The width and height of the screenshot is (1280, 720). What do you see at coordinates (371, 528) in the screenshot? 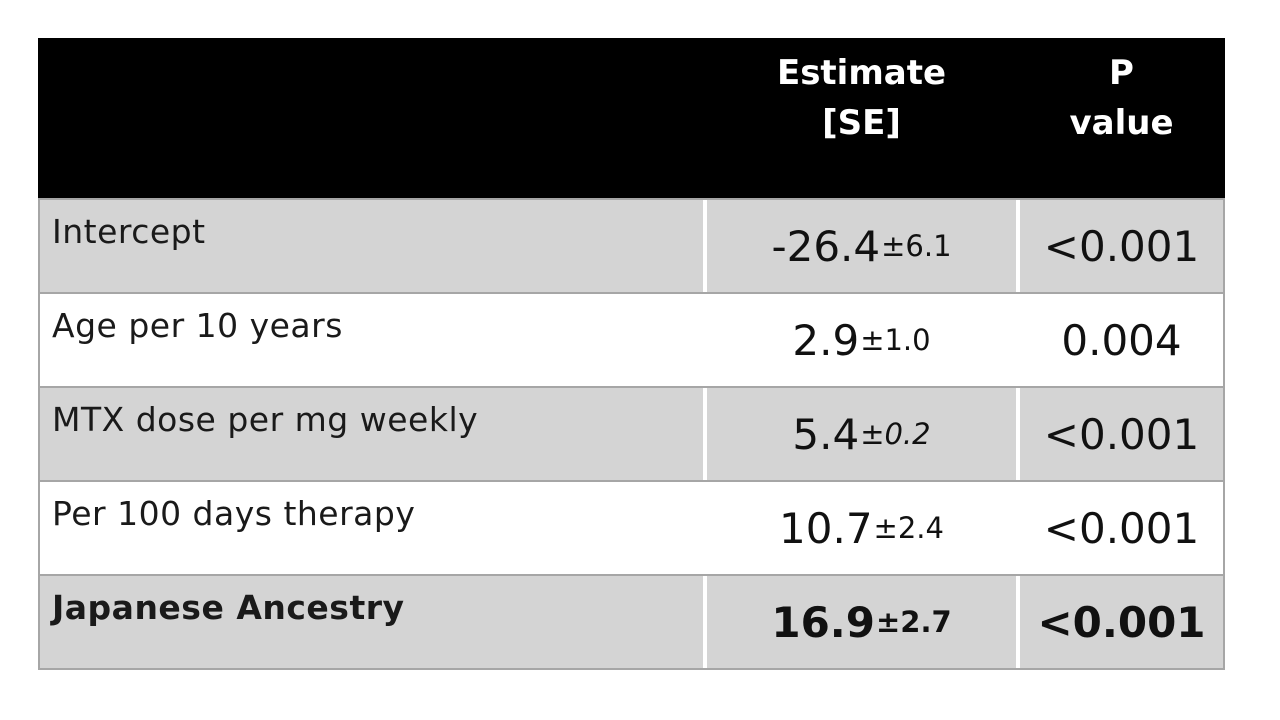
I see `row-label: Per 100 days therapy` at bounding box center [371, 528].